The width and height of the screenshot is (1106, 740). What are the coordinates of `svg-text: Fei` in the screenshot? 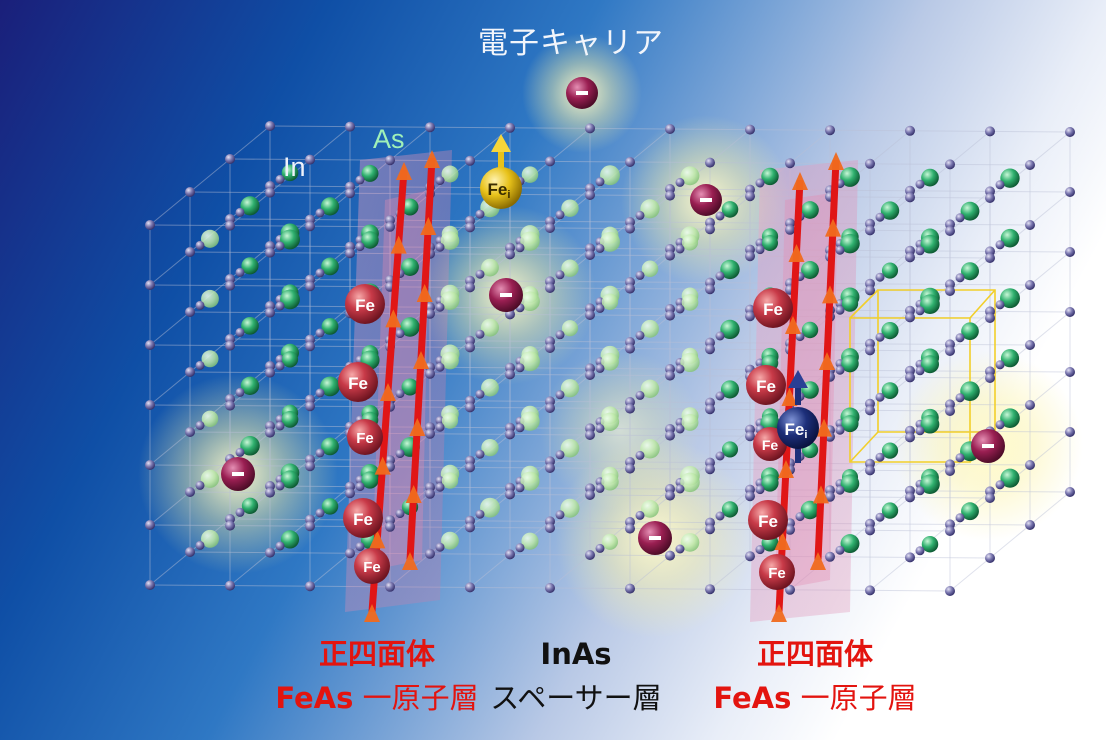 It's located at (796, 430).